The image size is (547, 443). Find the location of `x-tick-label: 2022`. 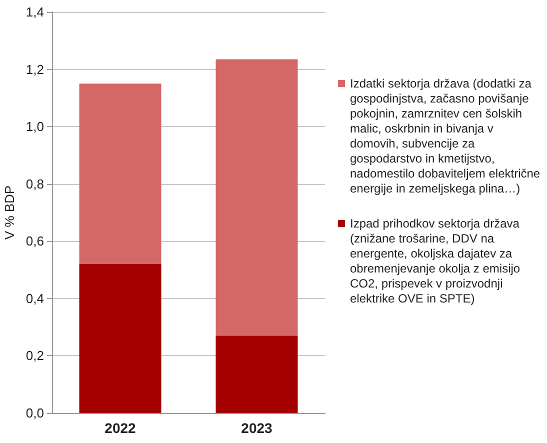

x-tick-label: 2022 is located at coordinates (120, 428).